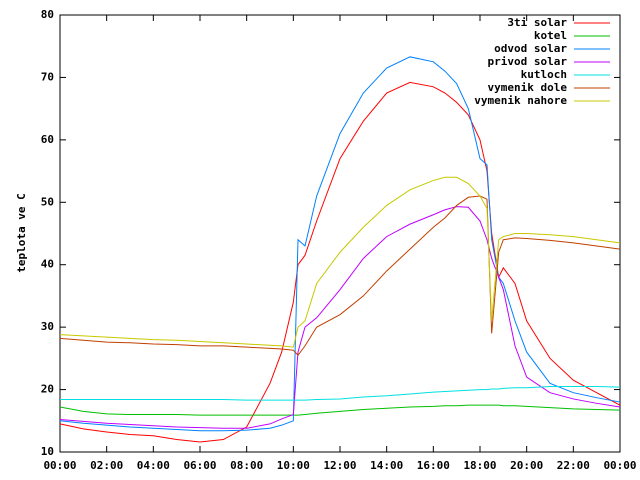 This screenshot has width=640, height=480. I want to click on legend-label: kotel, so click(550, 35).